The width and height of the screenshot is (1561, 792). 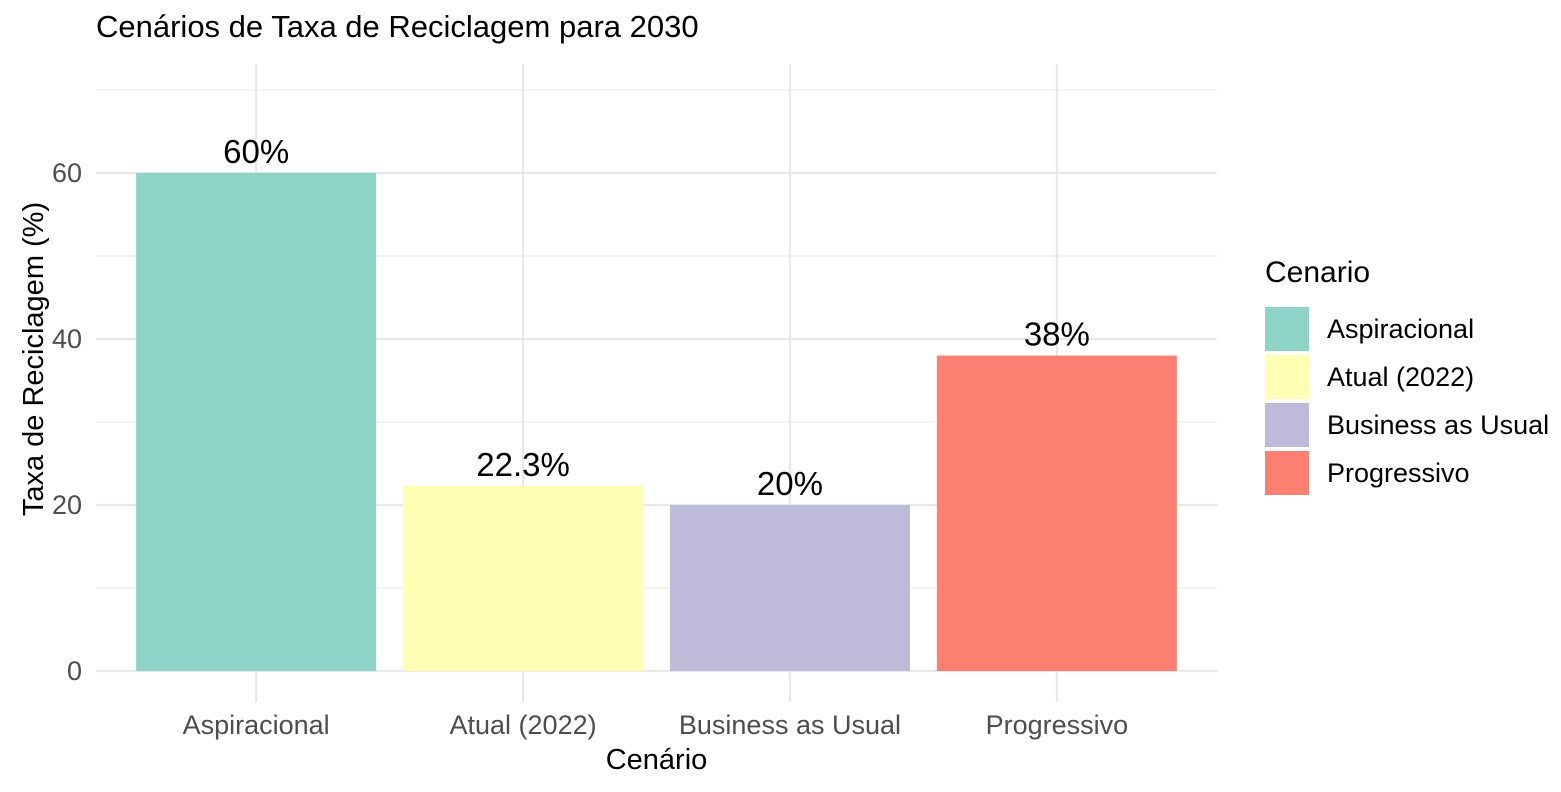 I want to click on bar-value-label: 60%, so click(x=256, y=151).